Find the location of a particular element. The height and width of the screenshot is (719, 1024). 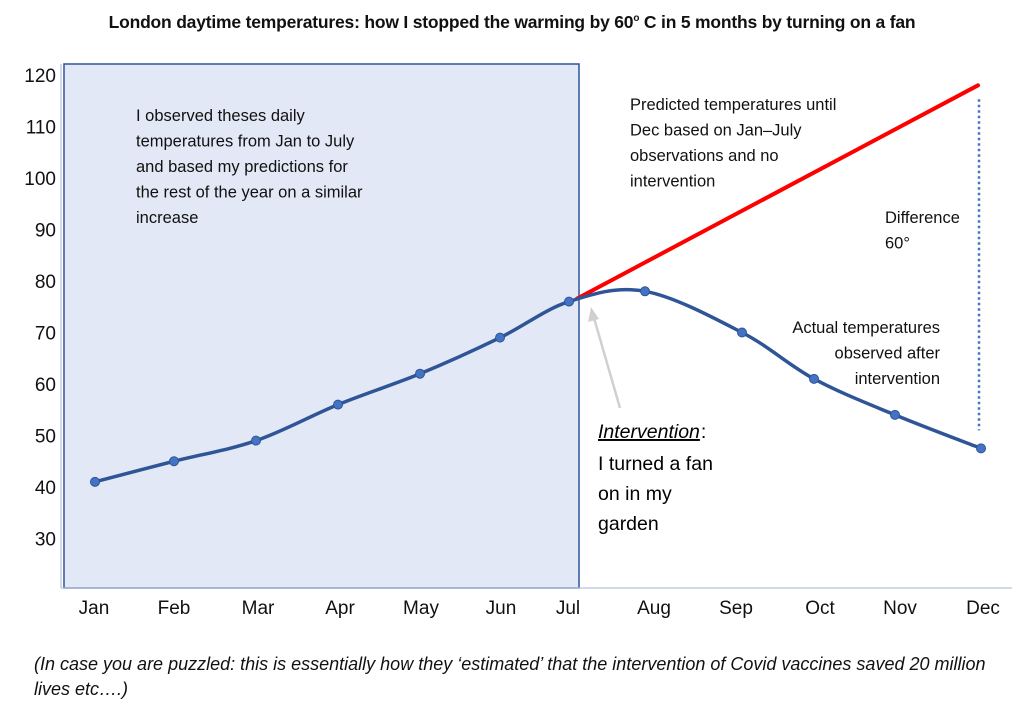

x-tick-label: Aug is located at coordinates (654, 608).